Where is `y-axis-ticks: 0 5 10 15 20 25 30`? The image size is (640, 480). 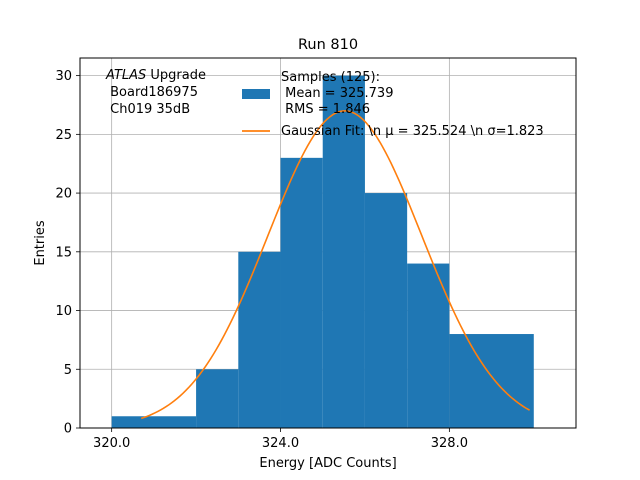
y-axis-ticks: 0 5 10 15 20 25 30 is located at coordinates (67, 253).